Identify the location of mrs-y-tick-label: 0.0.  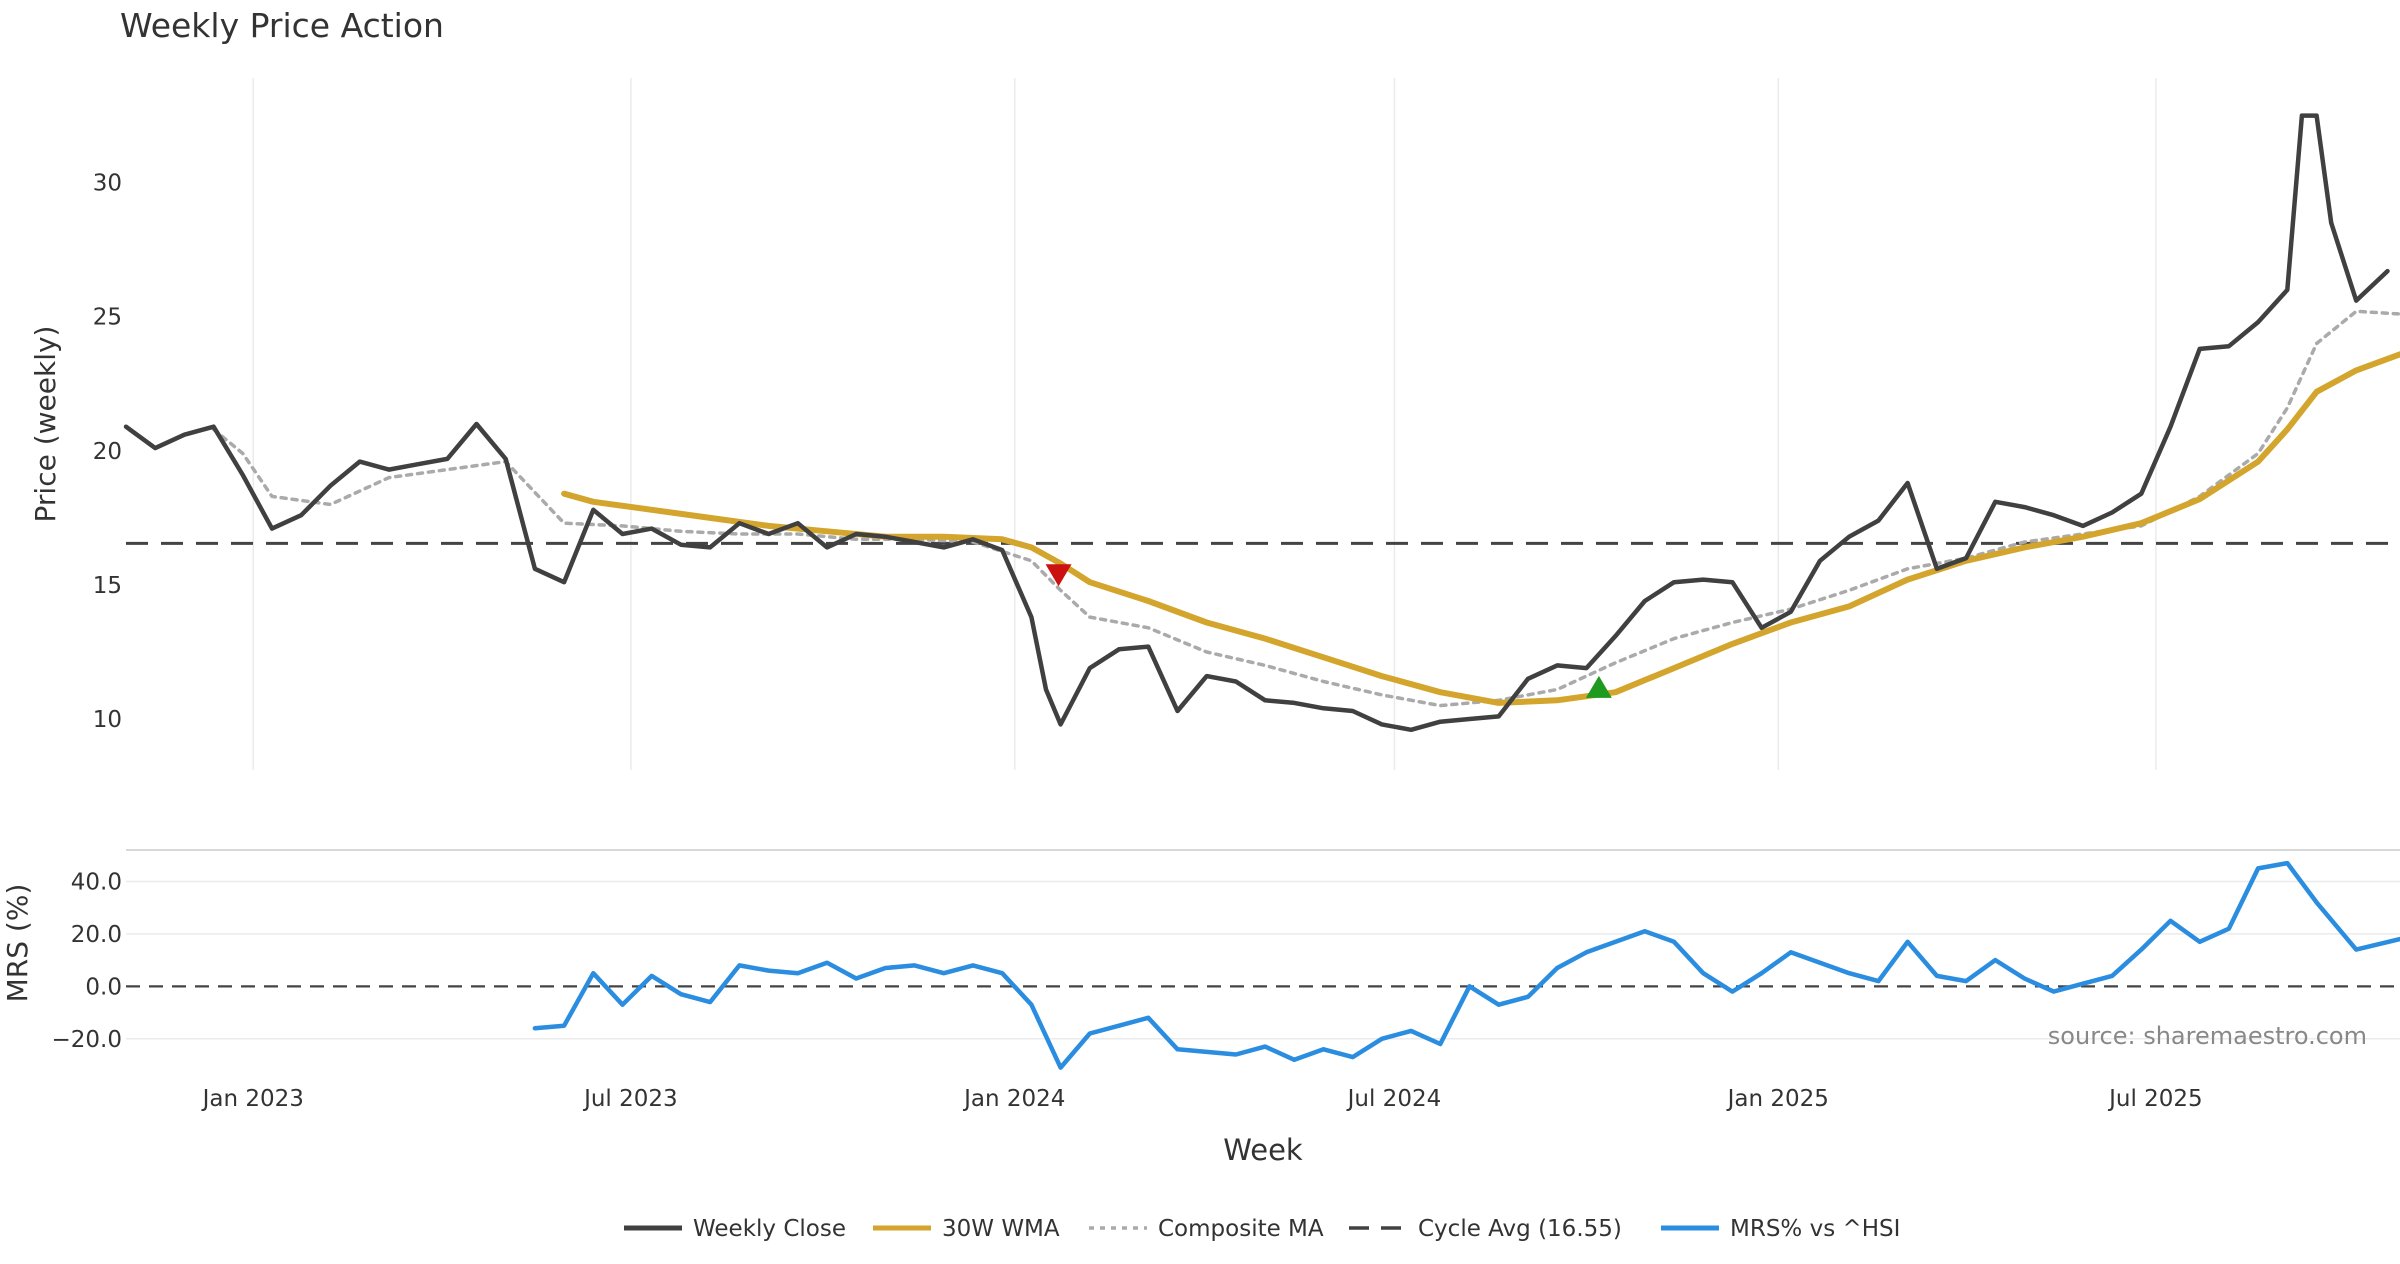
(103, 987).